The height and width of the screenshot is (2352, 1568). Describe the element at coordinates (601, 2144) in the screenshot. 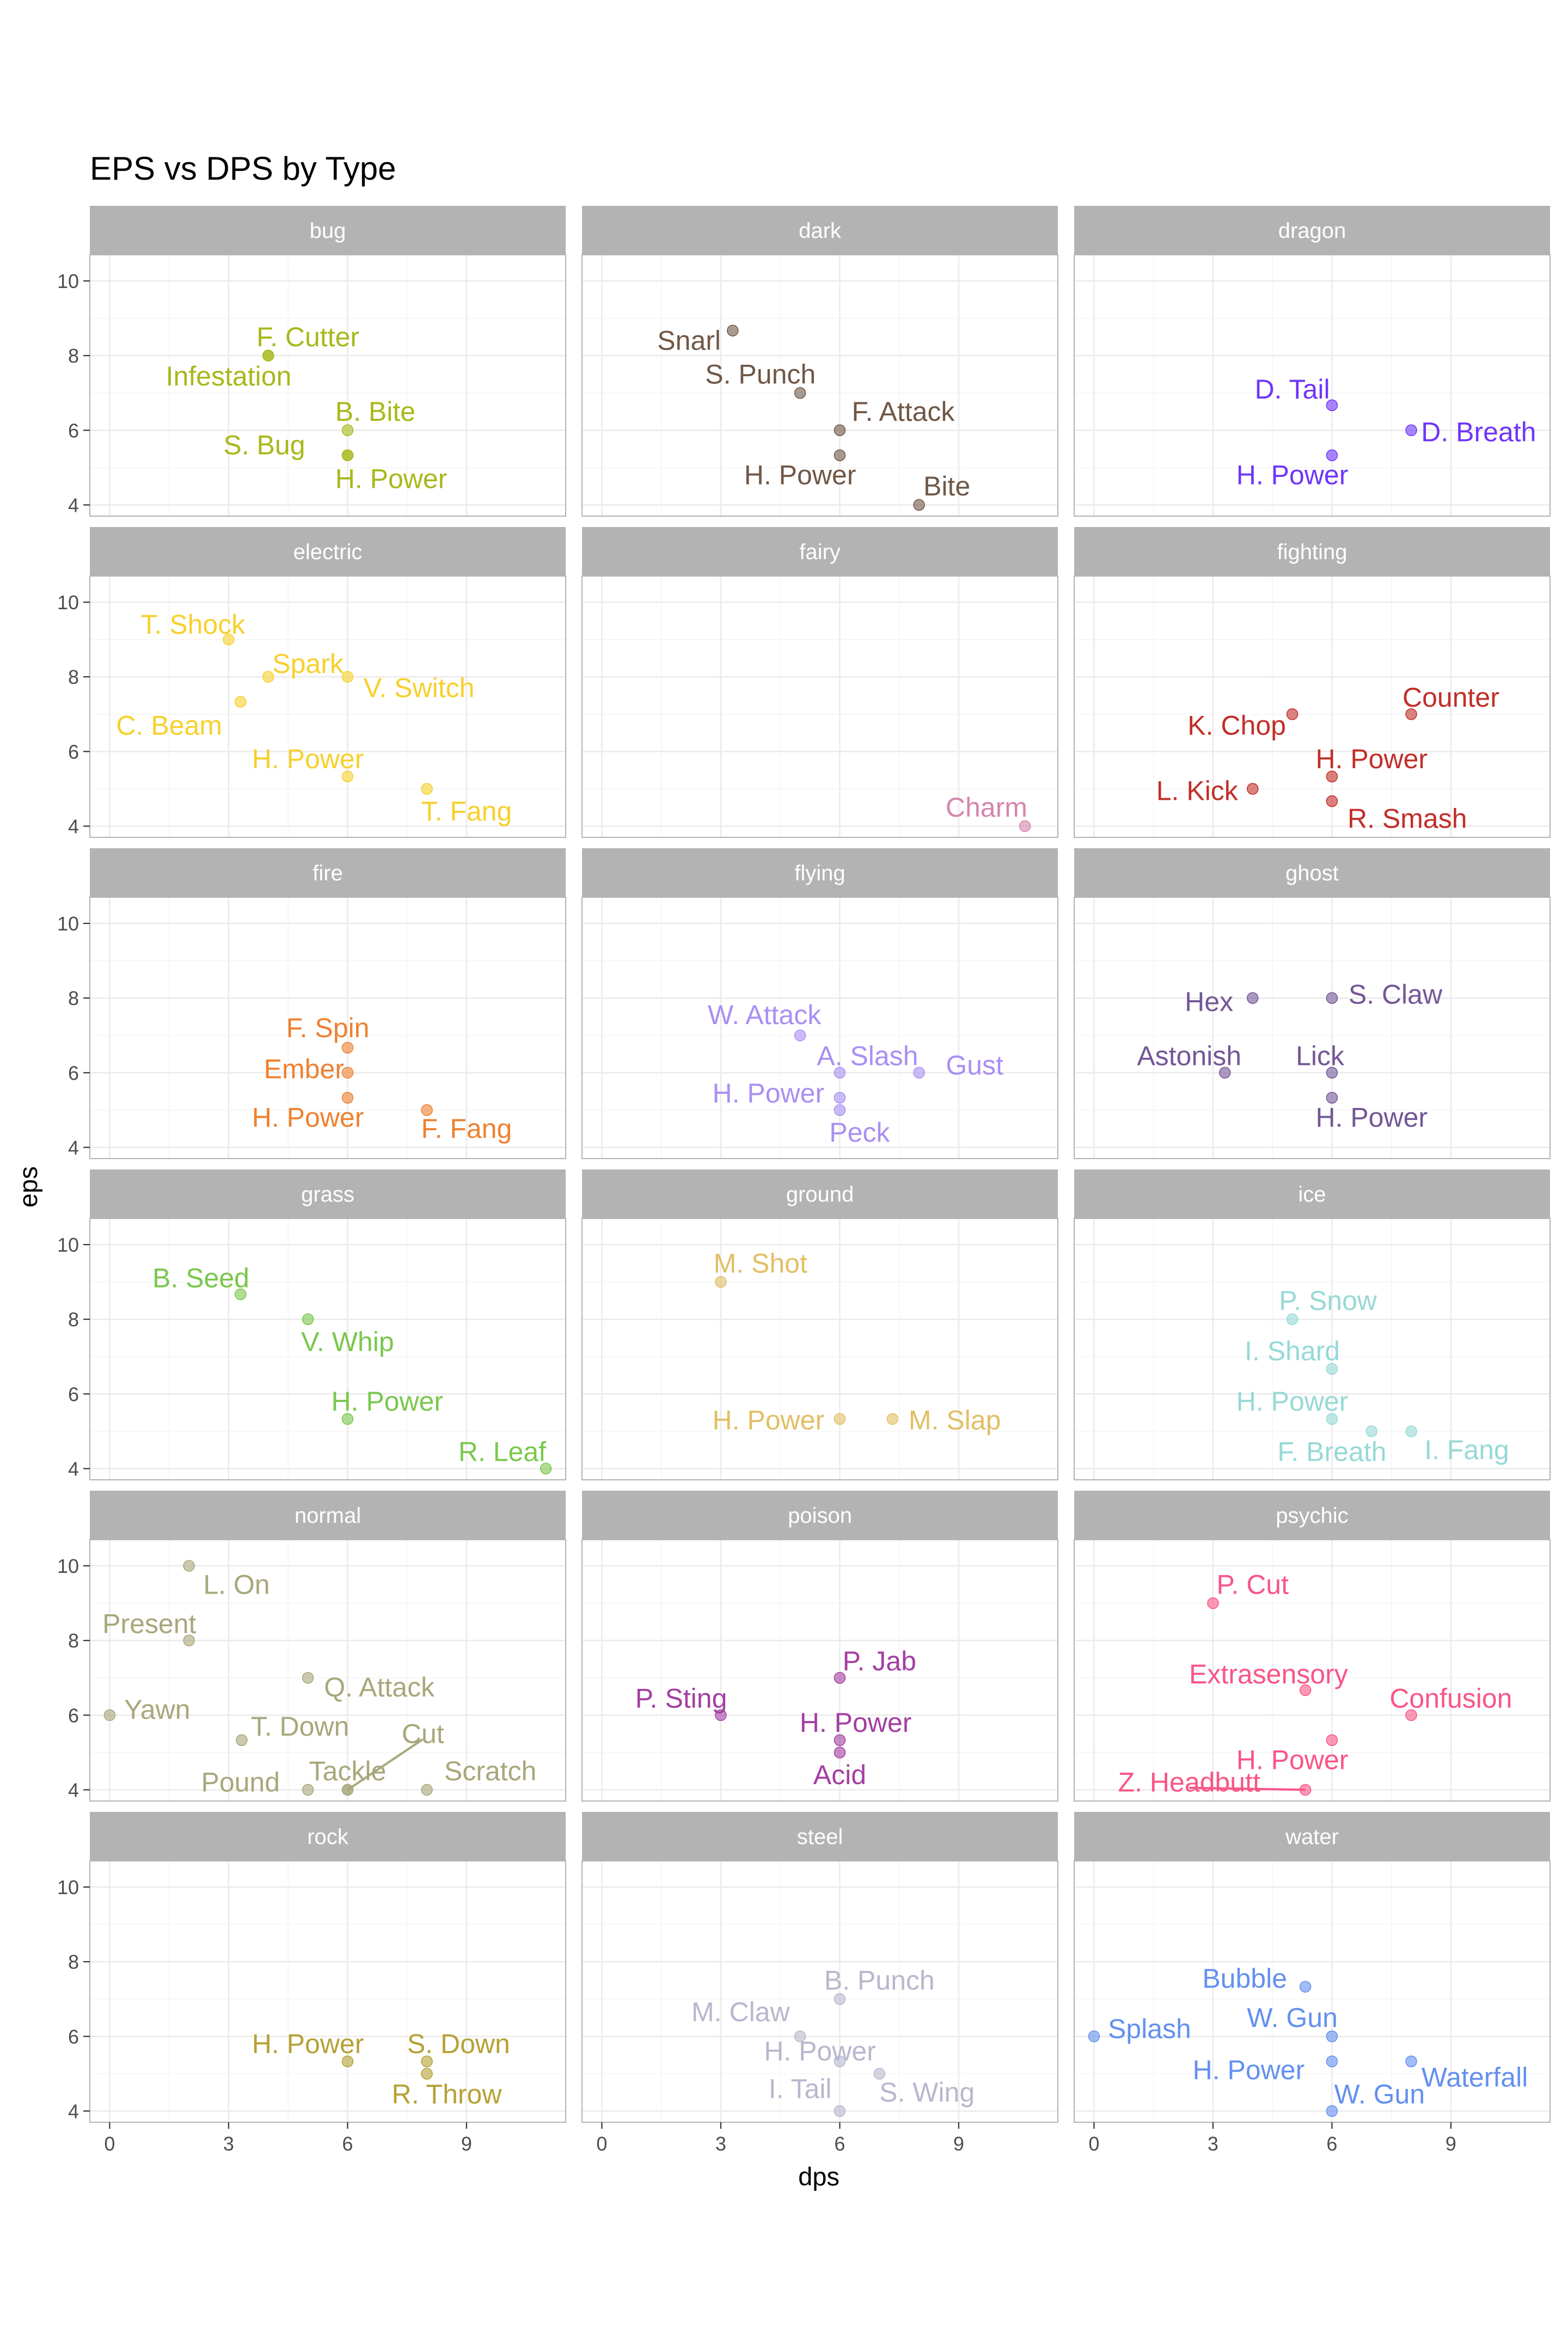

I see `x-tick-label: 0` at that location.